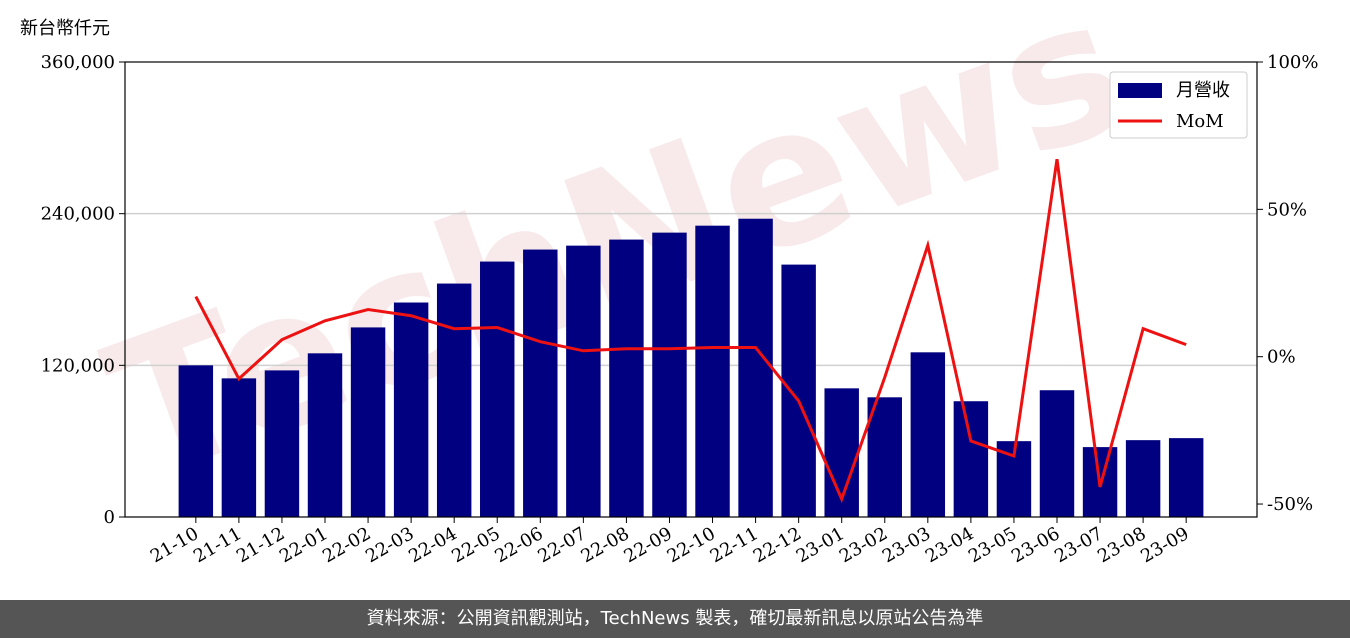 The image size is (1350, 638). What do you see at coordinates (1203, 90) in the screenshot?
I see `legend-label: 月營收` at bounding box center [1203, 90].